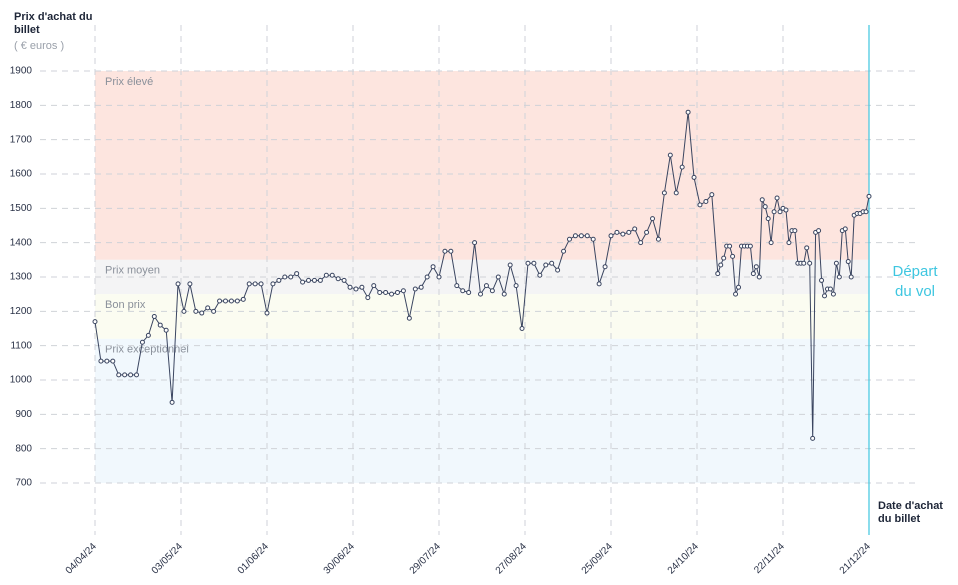  I want to click on y-tick-label: 1200, so click(21, 311).